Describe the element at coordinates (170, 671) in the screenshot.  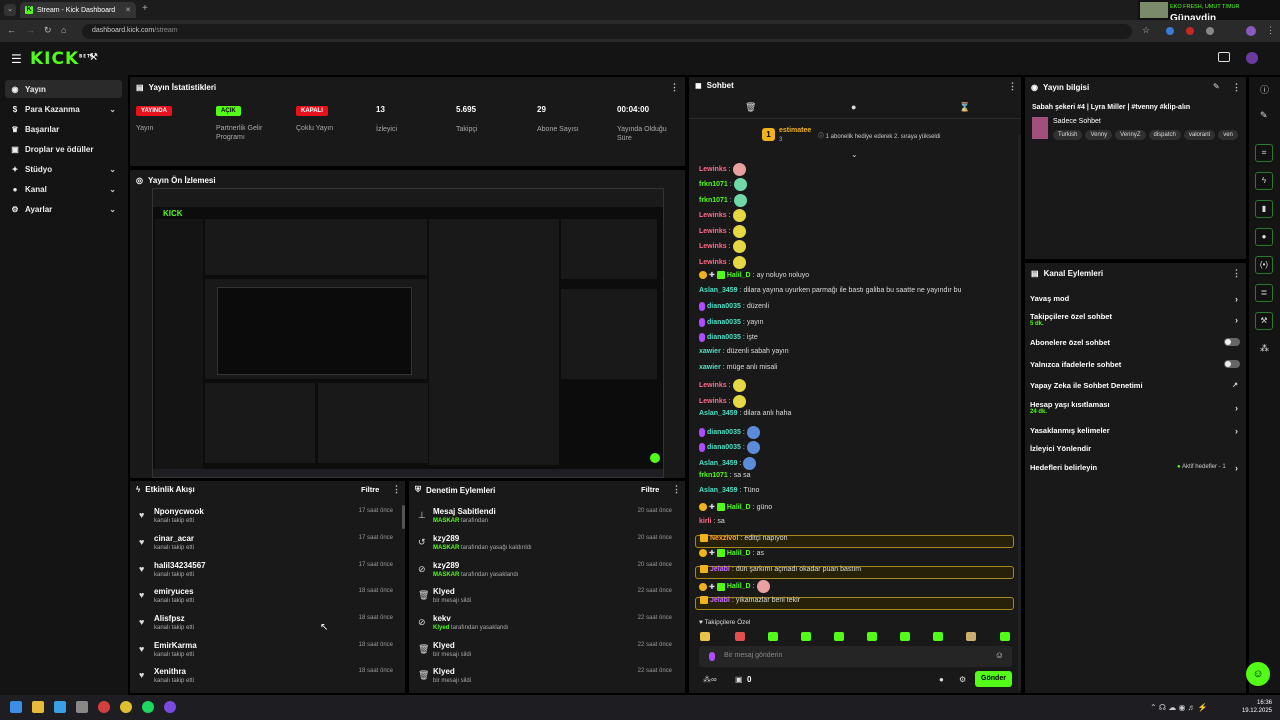
I see `feed-user: Xenithra` at that location.